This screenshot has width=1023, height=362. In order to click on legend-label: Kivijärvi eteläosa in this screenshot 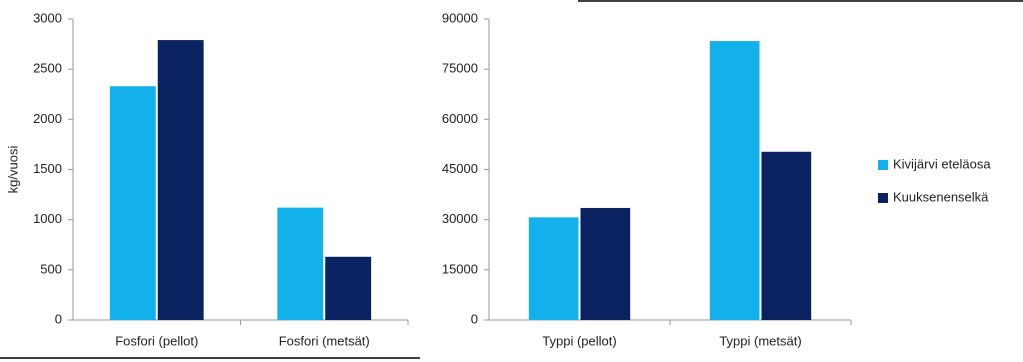, I will do `click(942, 163)`.